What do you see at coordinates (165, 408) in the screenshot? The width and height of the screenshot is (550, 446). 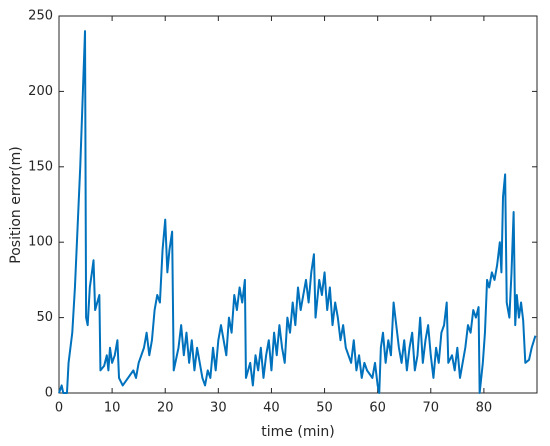 I see `x-tick-label: 20` at bounding box center [165, 408].